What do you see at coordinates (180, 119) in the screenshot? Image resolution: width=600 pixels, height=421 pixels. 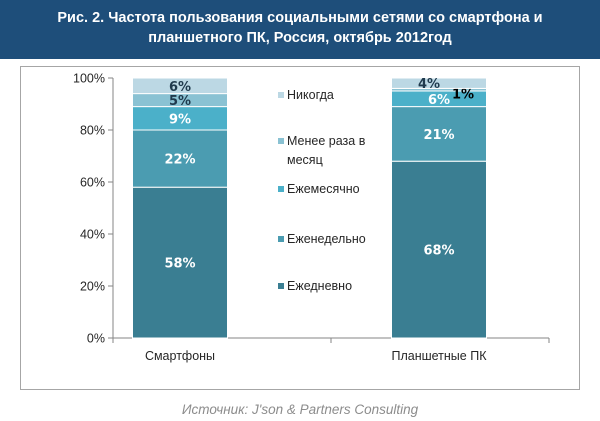 I see `data-label: 9%` at bounding box center [180, 119].